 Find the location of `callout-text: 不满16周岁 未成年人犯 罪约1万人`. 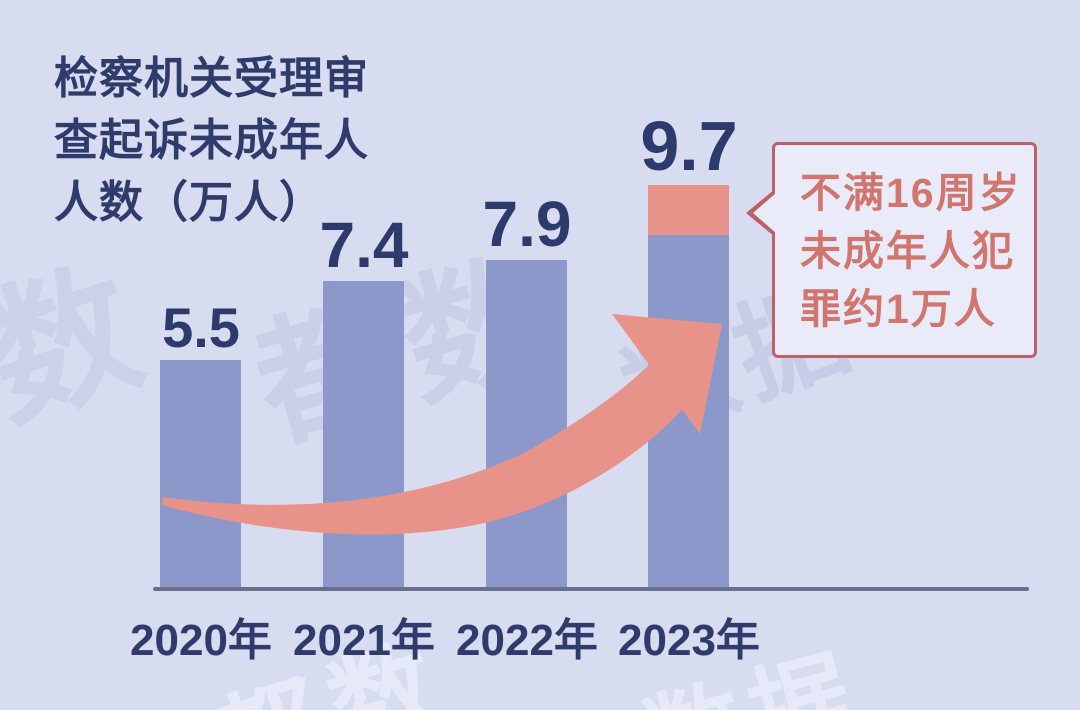

callout-text: 不满16周岁 未成年人犯 罪约1万人 is located at coordinates (904, 241).